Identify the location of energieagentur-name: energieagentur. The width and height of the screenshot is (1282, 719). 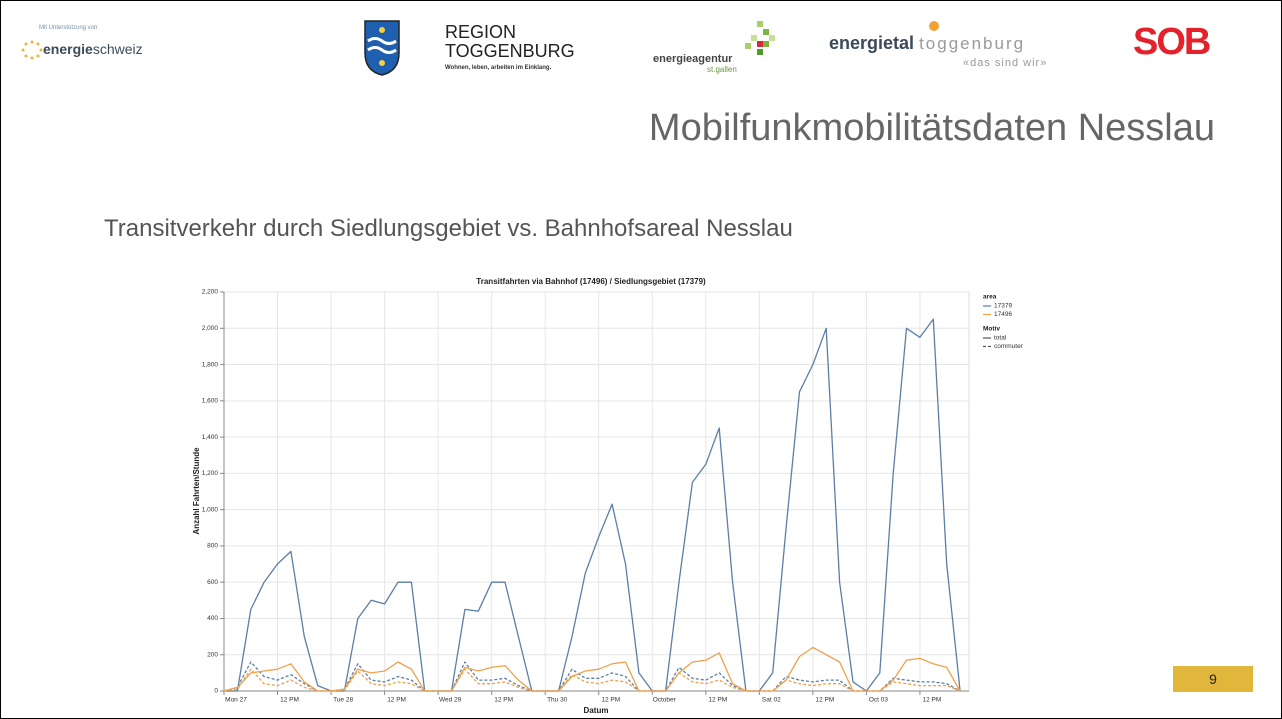
(693, 59).